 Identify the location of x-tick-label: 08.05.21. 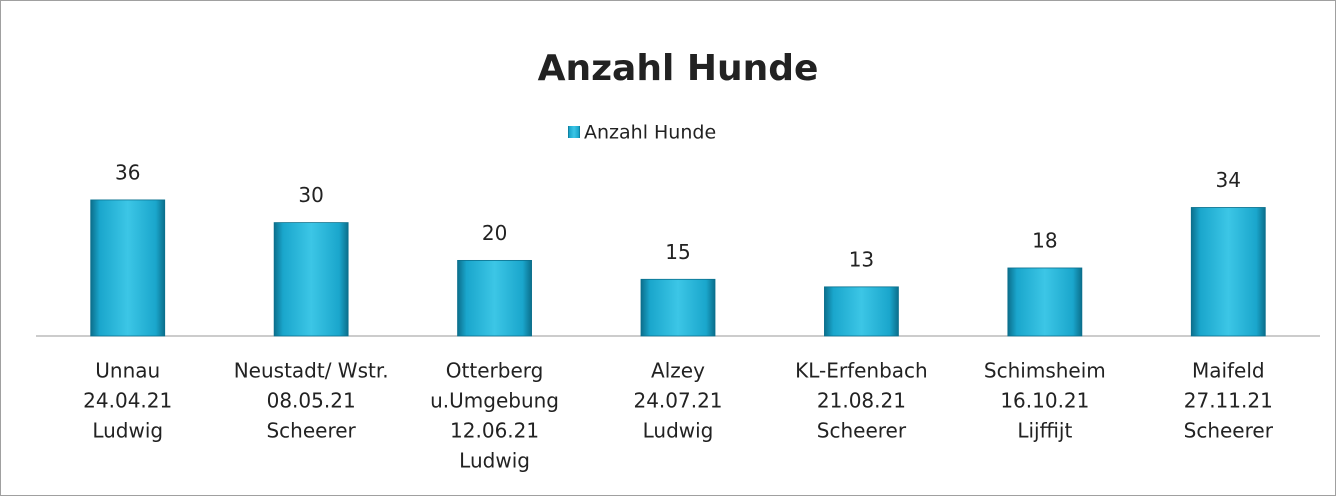
(311, 401).